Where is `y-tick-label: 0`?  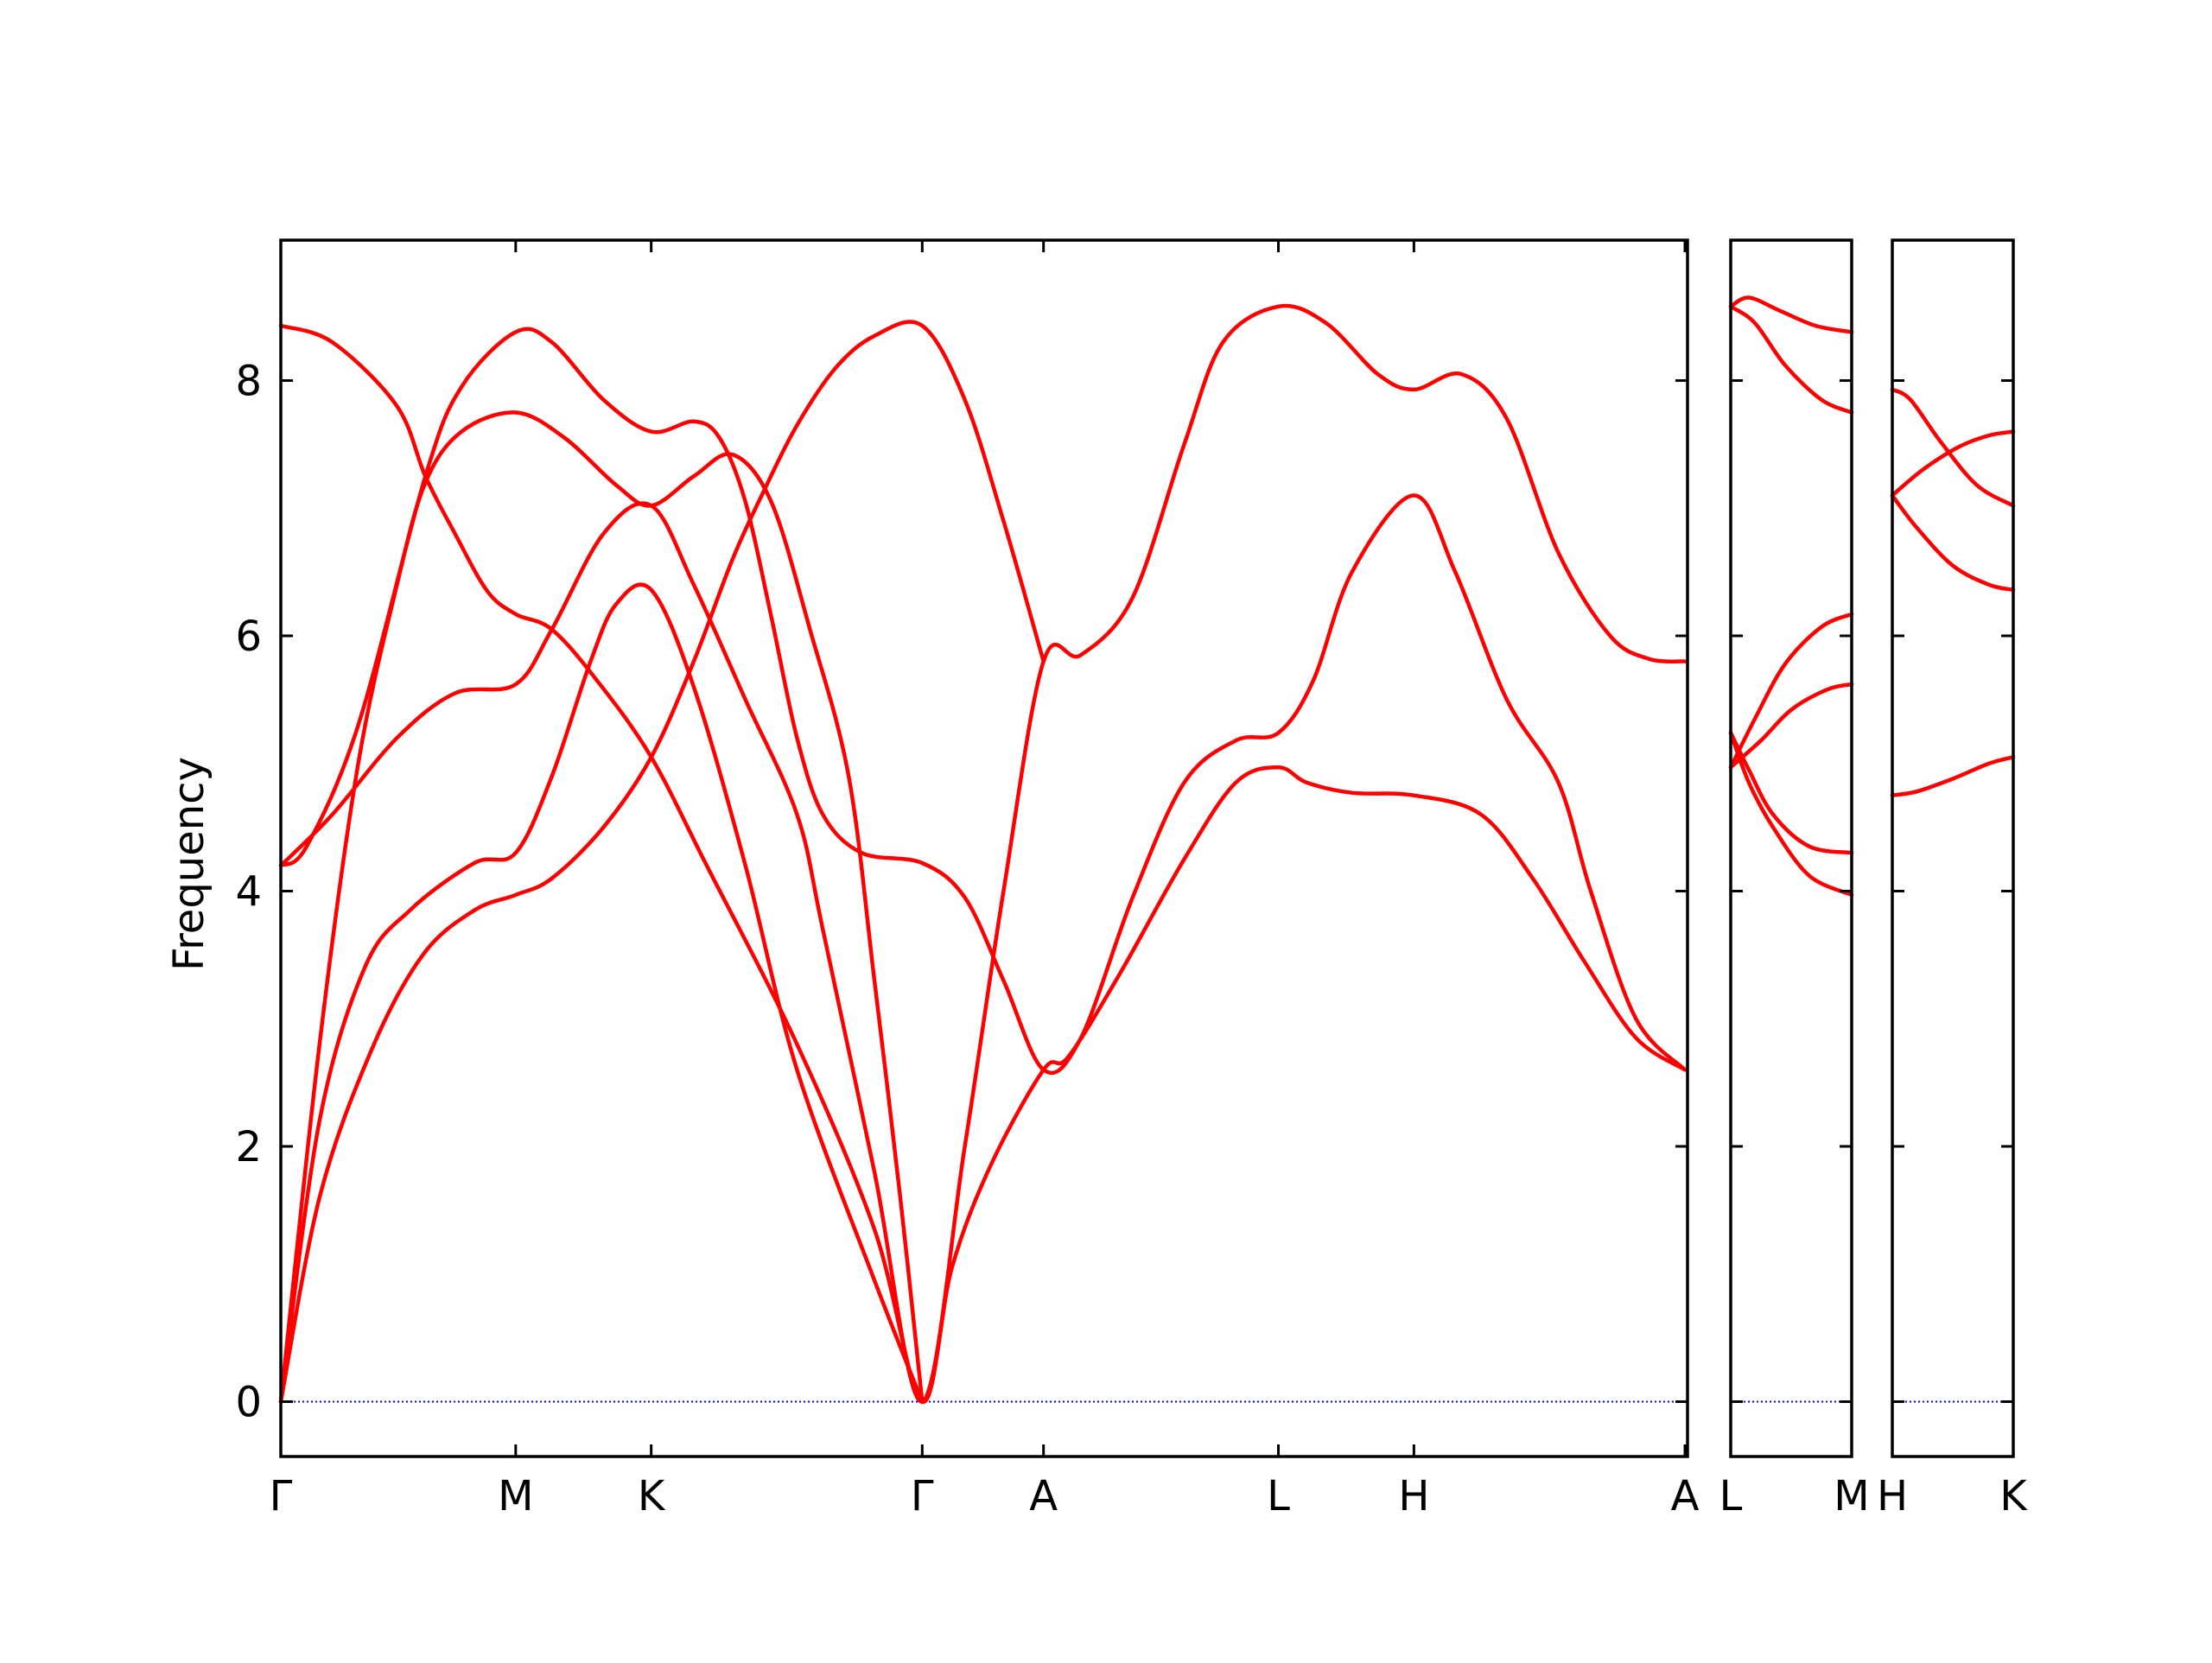 y-tick-label: 0 is located at coordinates (248, 1402).